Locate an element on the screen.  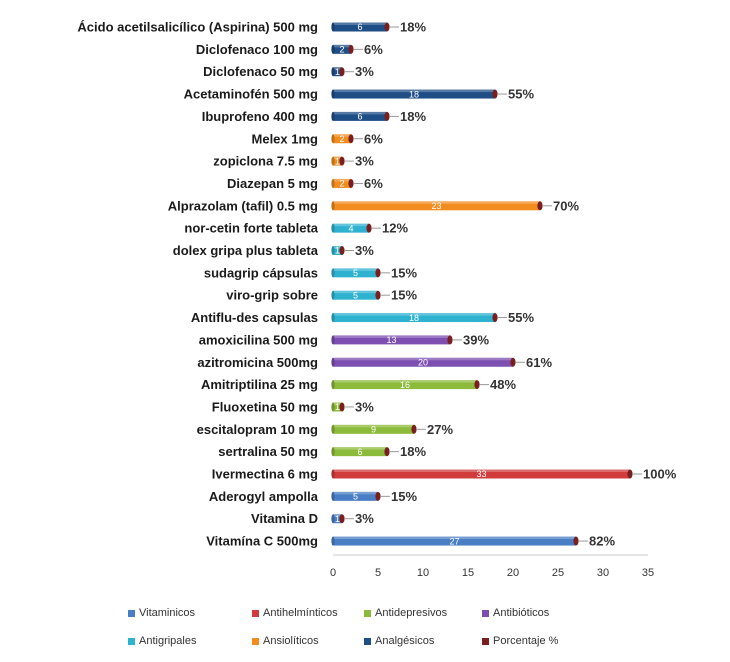
legend-item: Porcentaje % is located at coordinates (540, 641).